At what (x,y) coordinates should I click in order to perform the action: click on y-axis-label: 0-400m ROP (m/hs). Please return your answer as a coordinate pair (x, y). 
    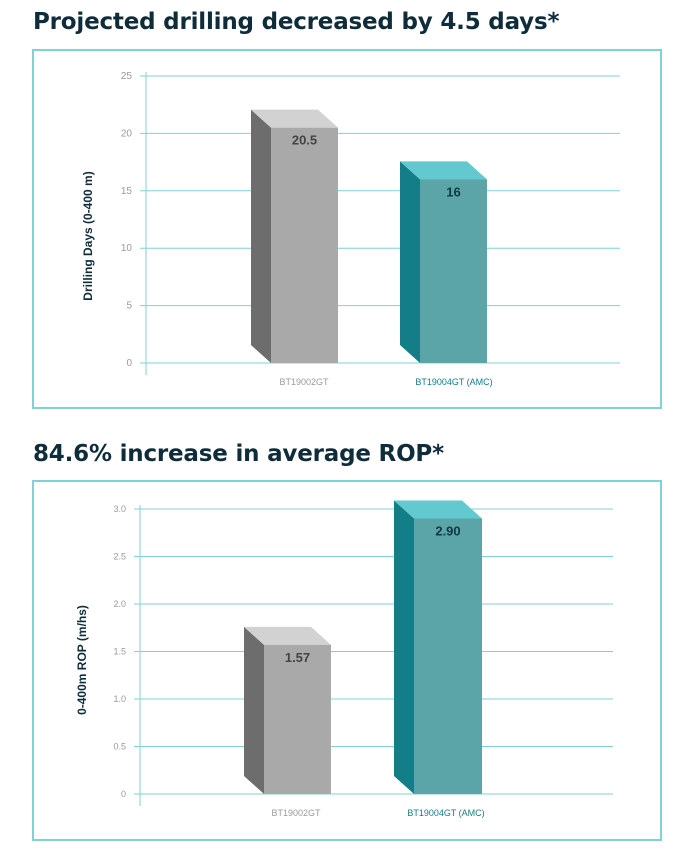
    Looking at the image, I should click on (82, 660).